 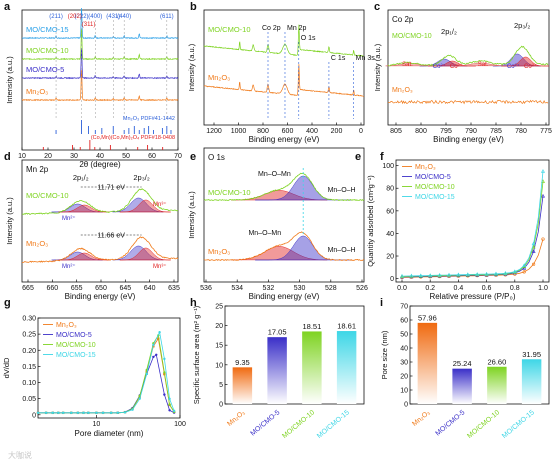 What do you see at coordinates (462, 363) in the screenshot?
I see `panel-i-value-label: 25.24` at bounding box center [462, 363].